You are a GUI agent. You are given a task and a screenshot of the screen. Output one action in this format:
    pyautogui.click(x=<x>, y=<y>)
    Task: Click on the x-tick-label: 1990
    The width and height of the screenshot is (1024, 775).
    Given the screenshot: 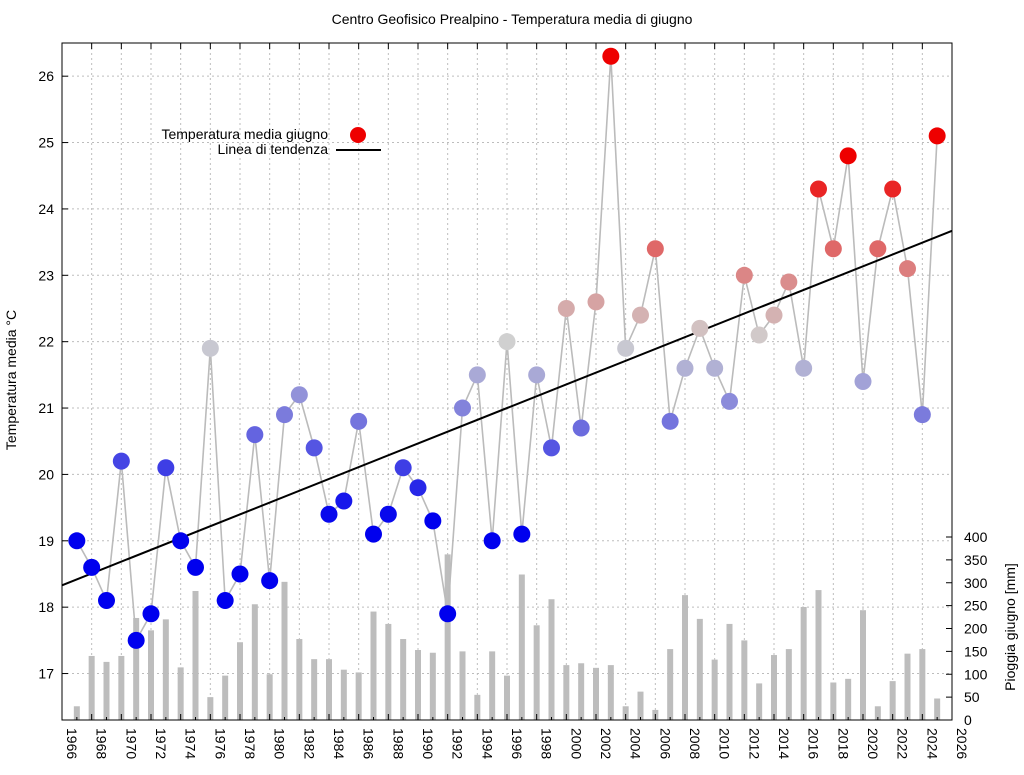 What is the action you would take?
    pyautogui.click(x=428, y=743)
    